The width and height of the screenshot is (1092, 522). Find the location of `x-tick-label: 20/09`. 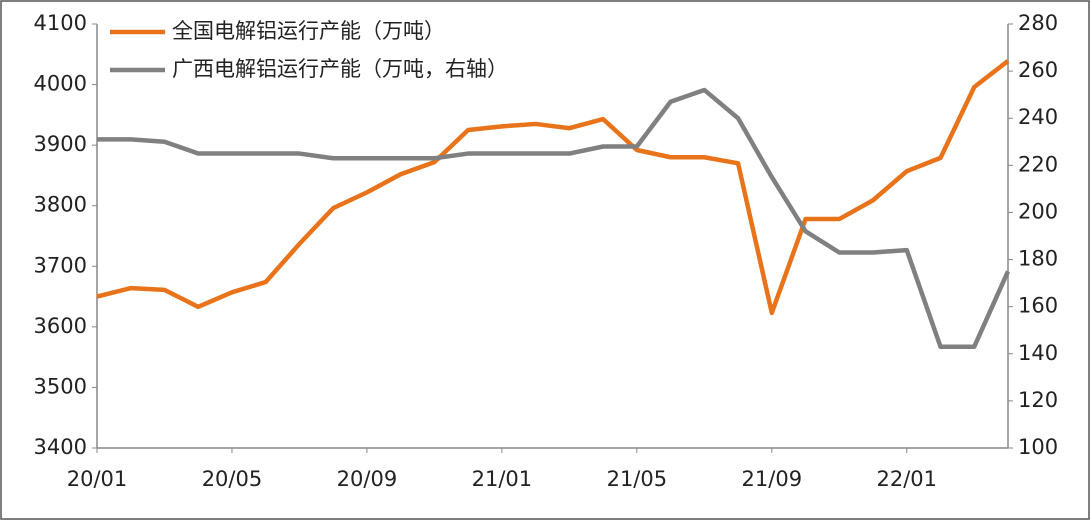

x-tick-label: 20/09 is located at coordinates (367, 479).